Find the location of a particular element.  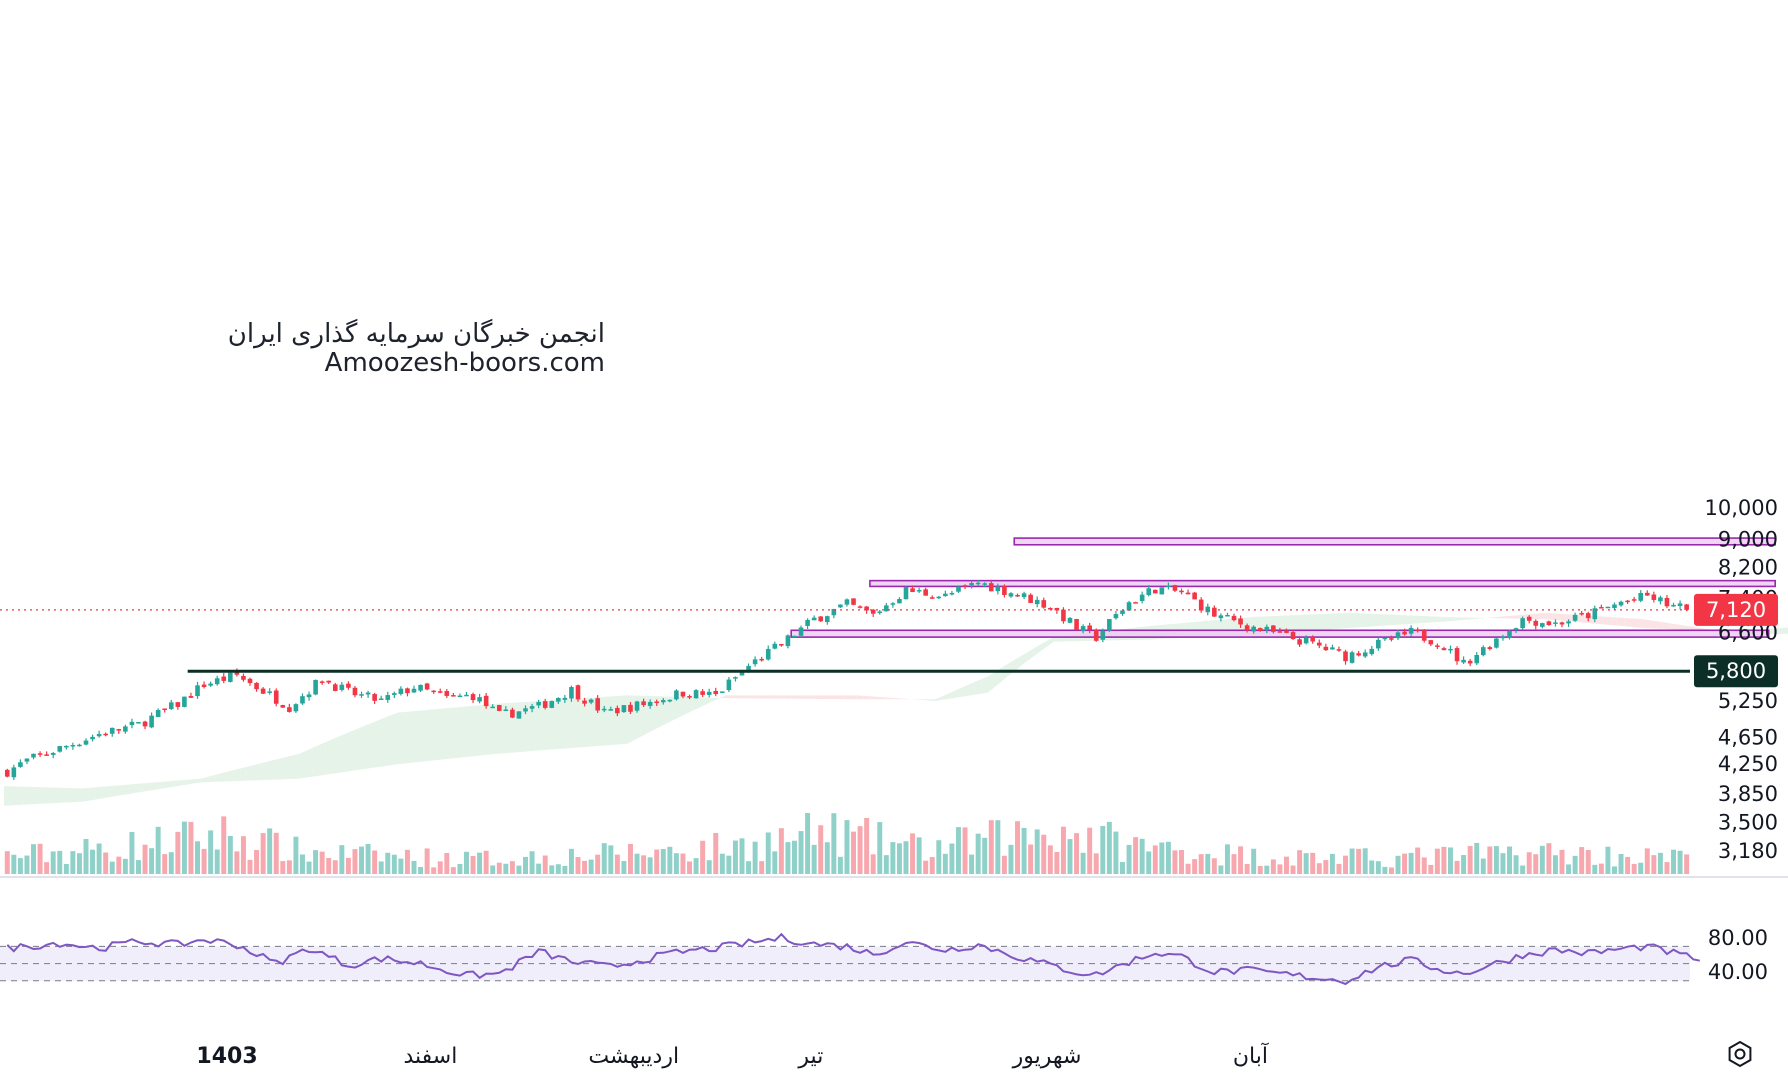

rsi-label: 40.00 is located at coordinates (1738, 972).